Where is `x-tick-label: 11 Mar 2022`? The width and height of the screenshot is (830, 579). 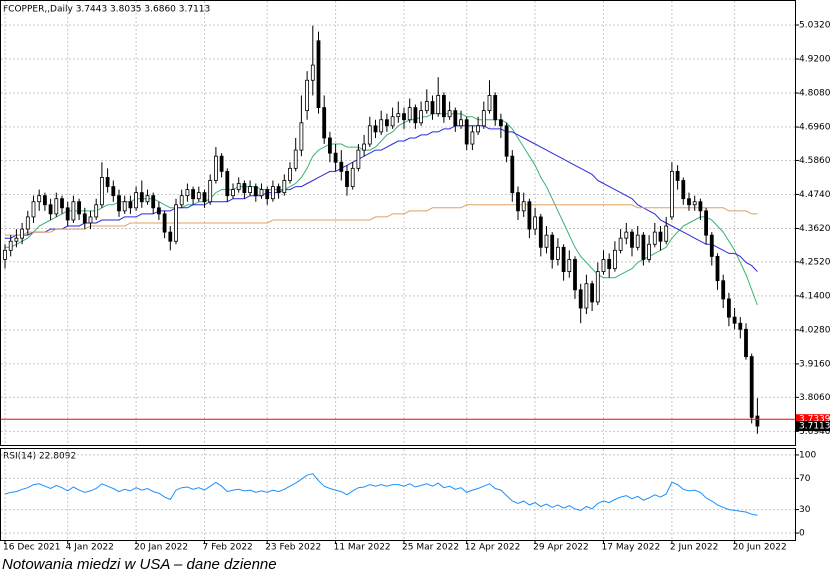
x-tick-label: 11 Mar 2022 is located at coordinates (362, 548).